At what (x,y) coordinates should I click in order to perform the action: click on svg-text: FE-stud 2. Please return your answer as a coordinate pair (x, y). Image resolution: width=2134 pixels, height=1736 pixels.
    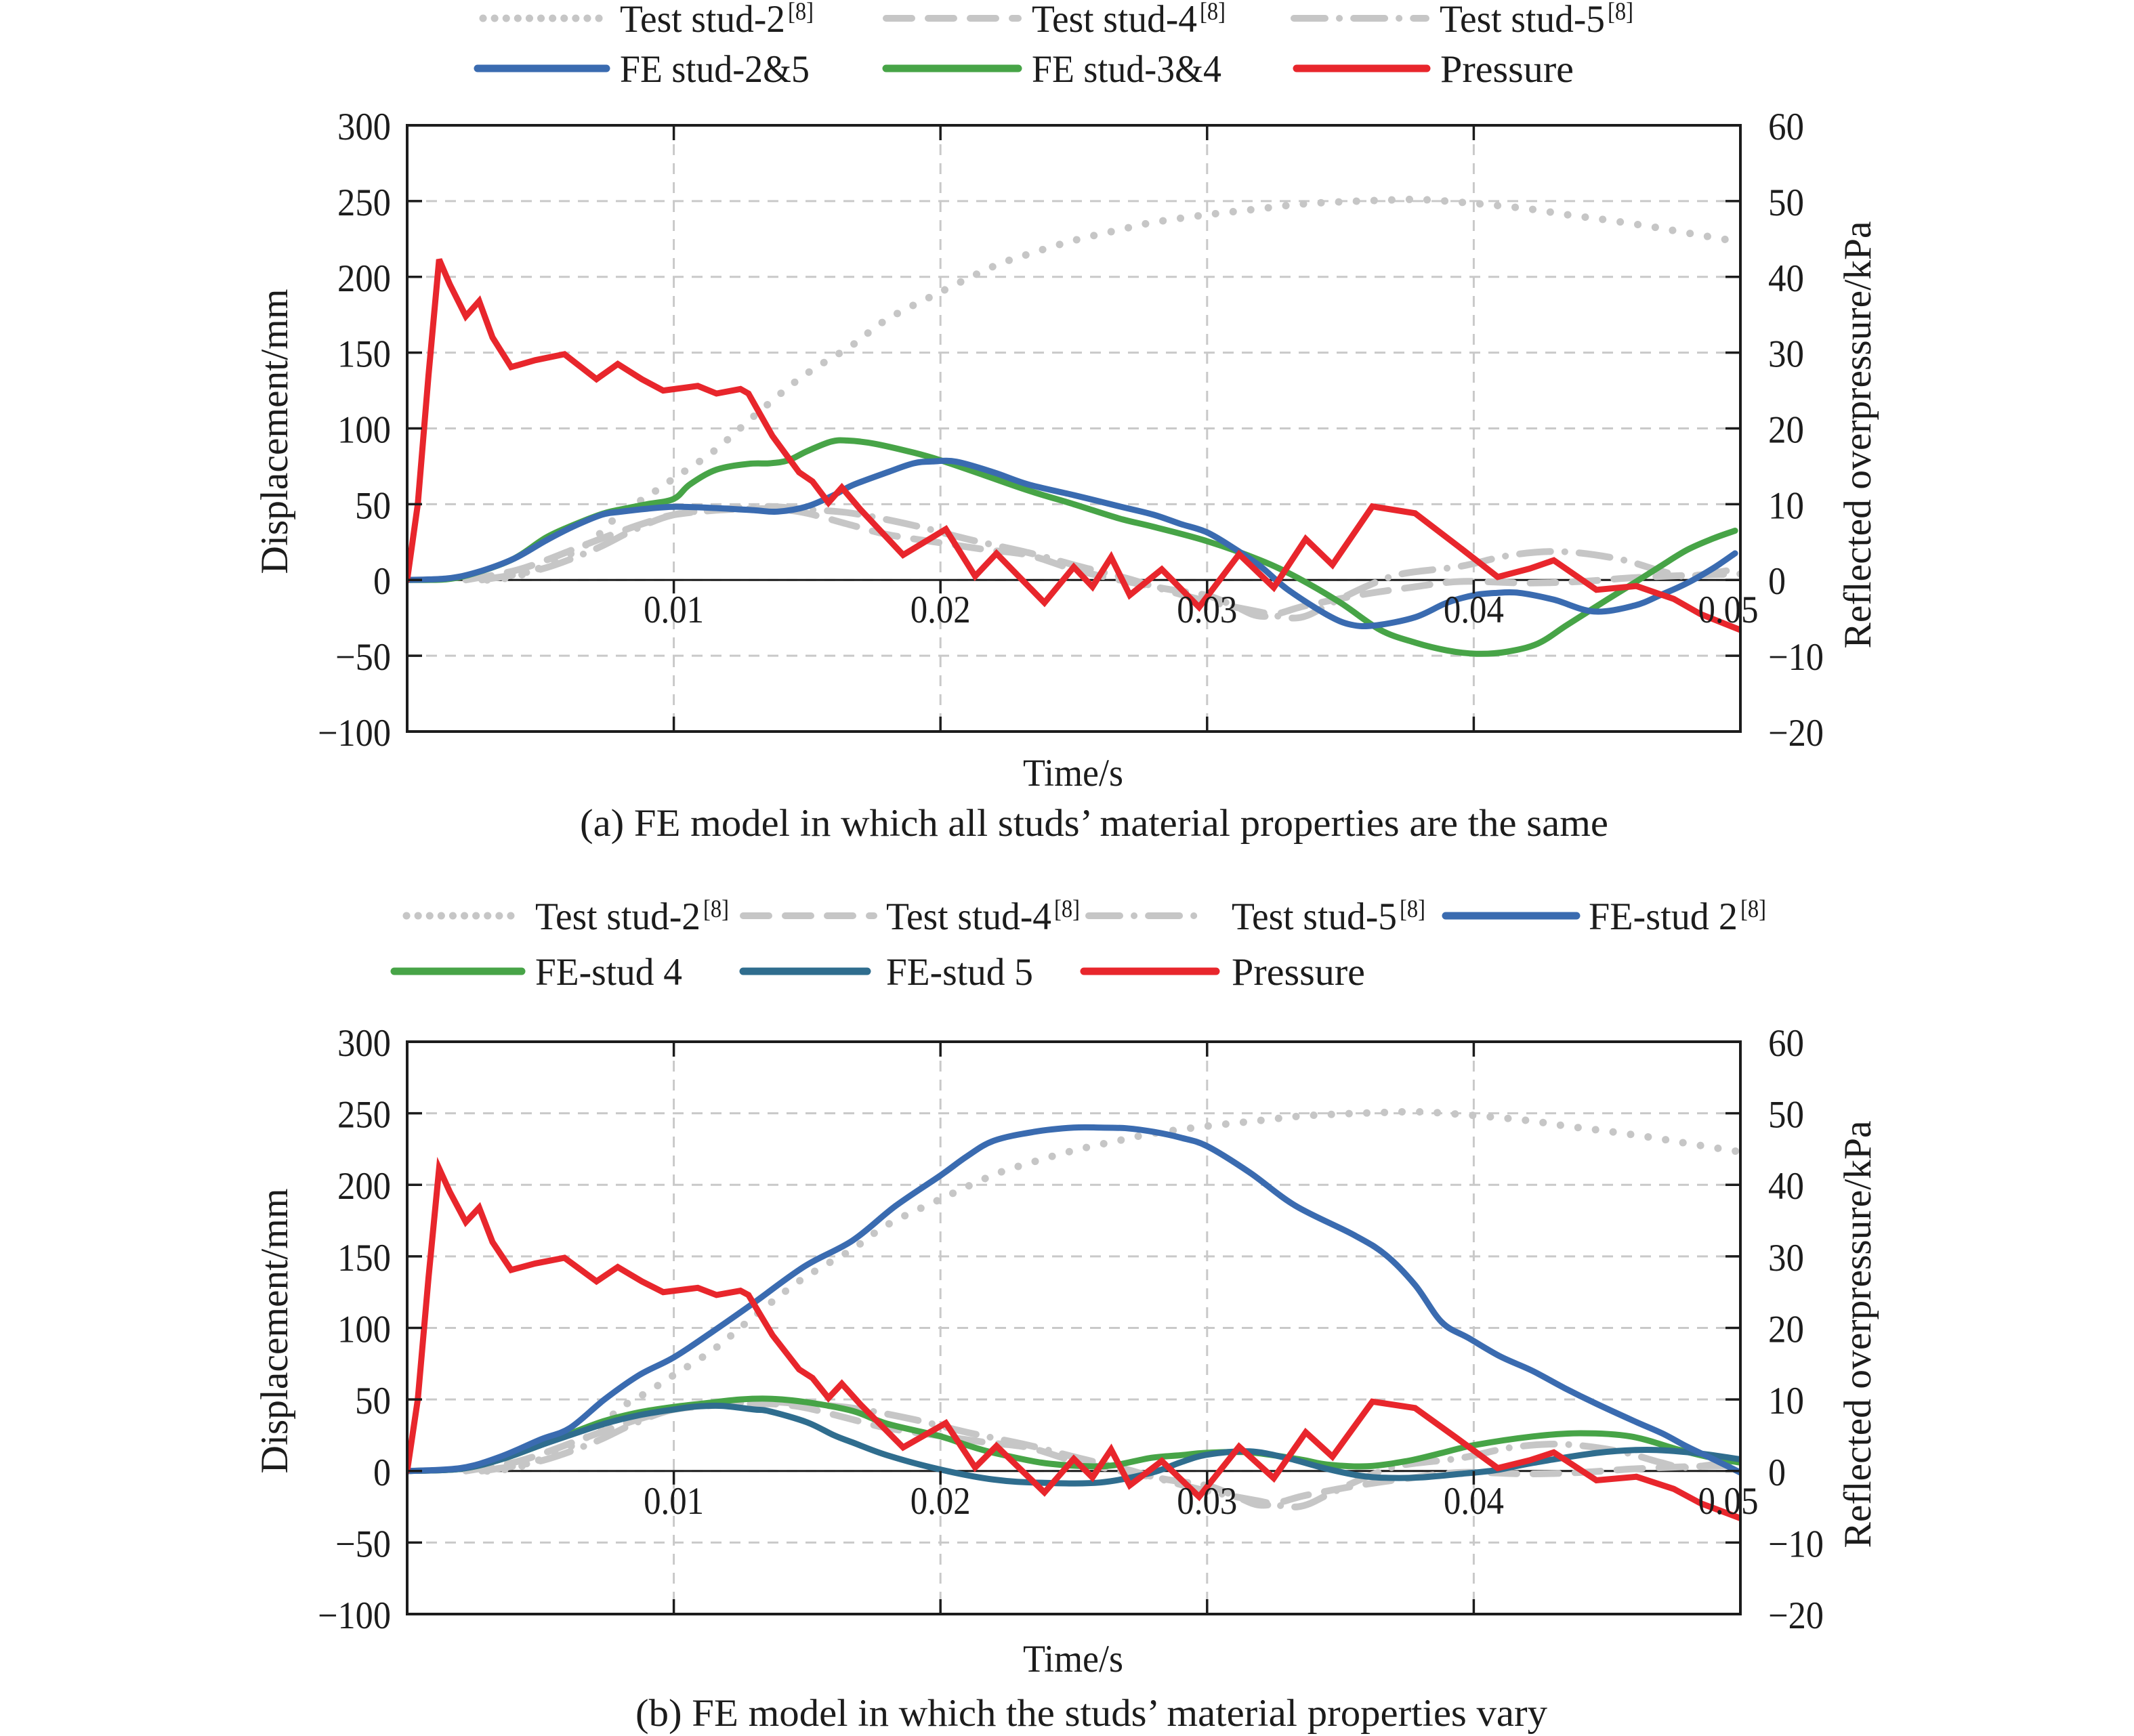
    Looking at the image, I should click on (1663, 916).